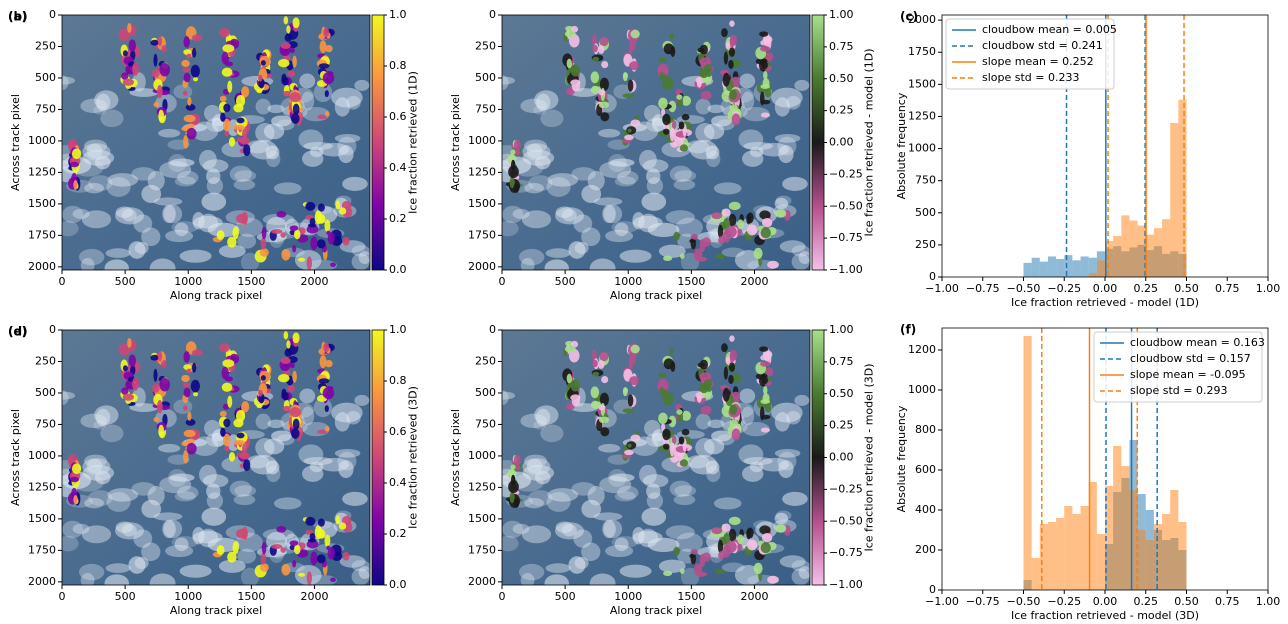  Describe the element at coordinates (846, 173) in the screenshot. I see `colorbar-tick-label: −0.25` at that location.